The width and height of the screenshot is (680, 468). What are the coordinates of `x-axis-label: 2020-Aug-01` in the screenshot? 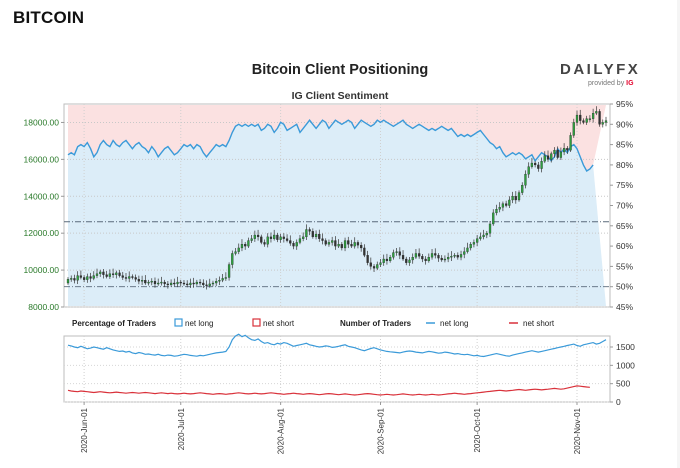 It's located at (281, 430).